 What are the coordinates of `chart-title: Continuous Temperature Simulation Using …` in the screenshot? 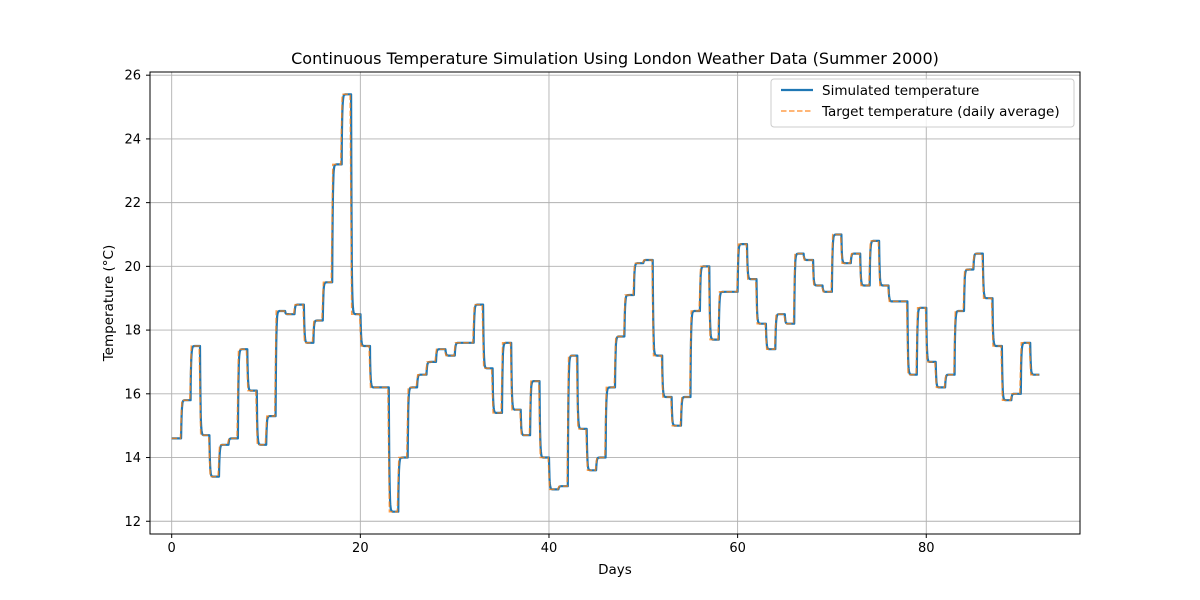 It's located at (615, 58).